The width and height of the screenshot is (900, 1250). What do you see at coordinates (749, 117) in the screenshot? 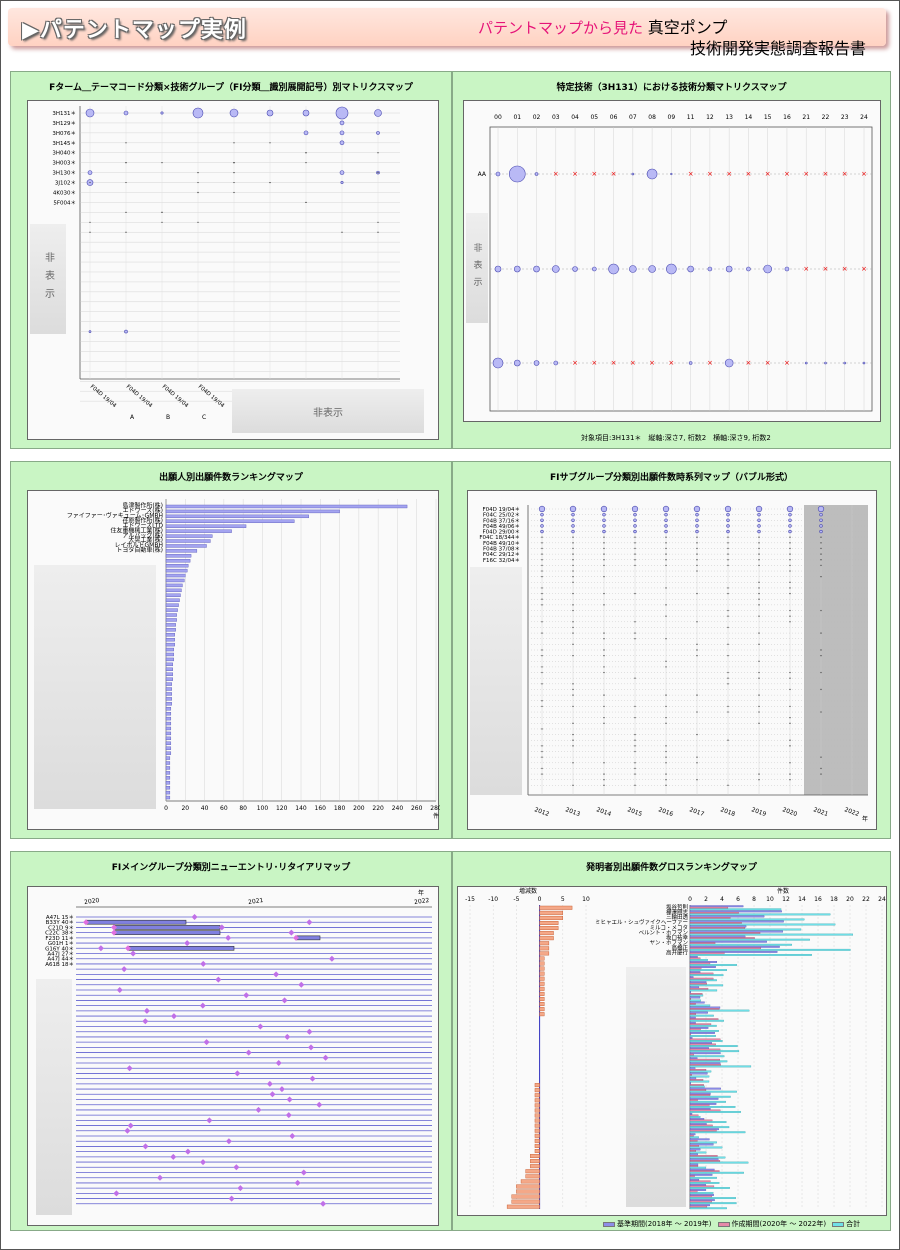
I see `panel2-col-label: 14` at bounding box center [749, 117].